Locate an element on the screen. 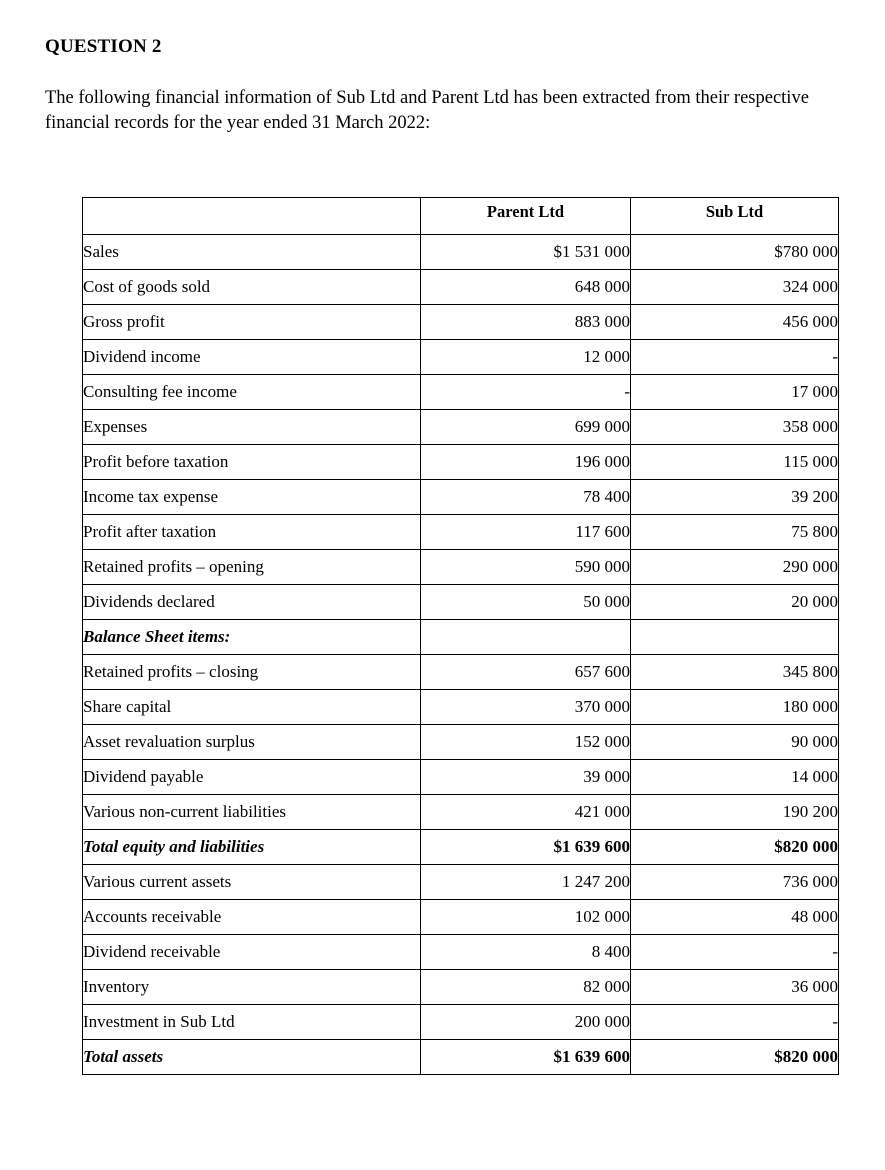  sub-ltd-value: 456 000 is located at coordinates (734, 321).